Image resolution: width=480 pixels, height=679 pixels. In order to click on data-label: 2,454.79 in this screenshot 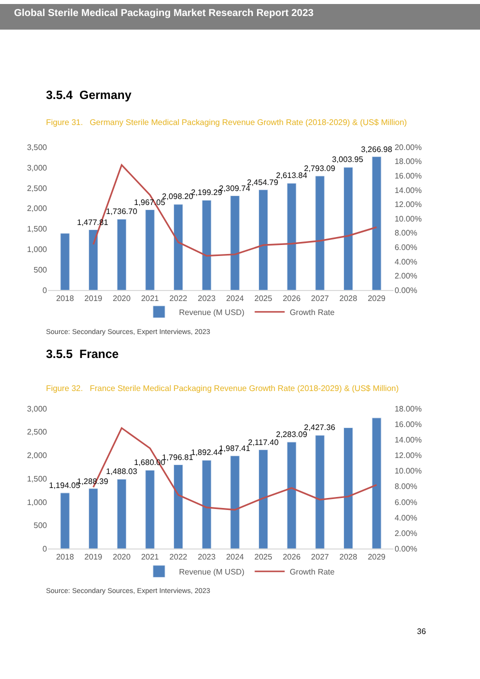, I will do `click(263, 182)`.